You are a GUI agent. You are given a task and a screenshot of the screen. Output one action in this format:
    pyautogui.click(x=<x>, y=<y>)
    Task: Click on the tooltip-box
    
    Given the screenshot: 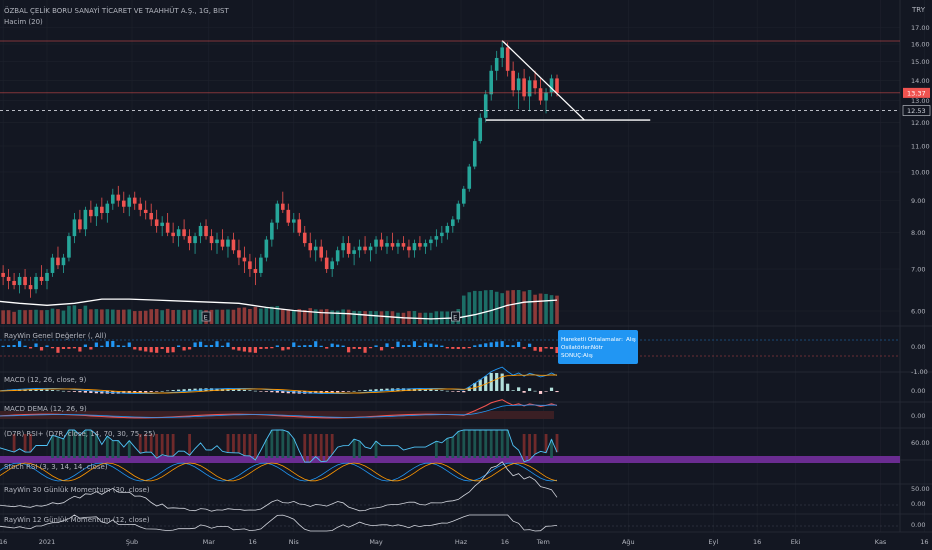 What is the action you would take?
    pyautogui.click(x=598, y=347)
    